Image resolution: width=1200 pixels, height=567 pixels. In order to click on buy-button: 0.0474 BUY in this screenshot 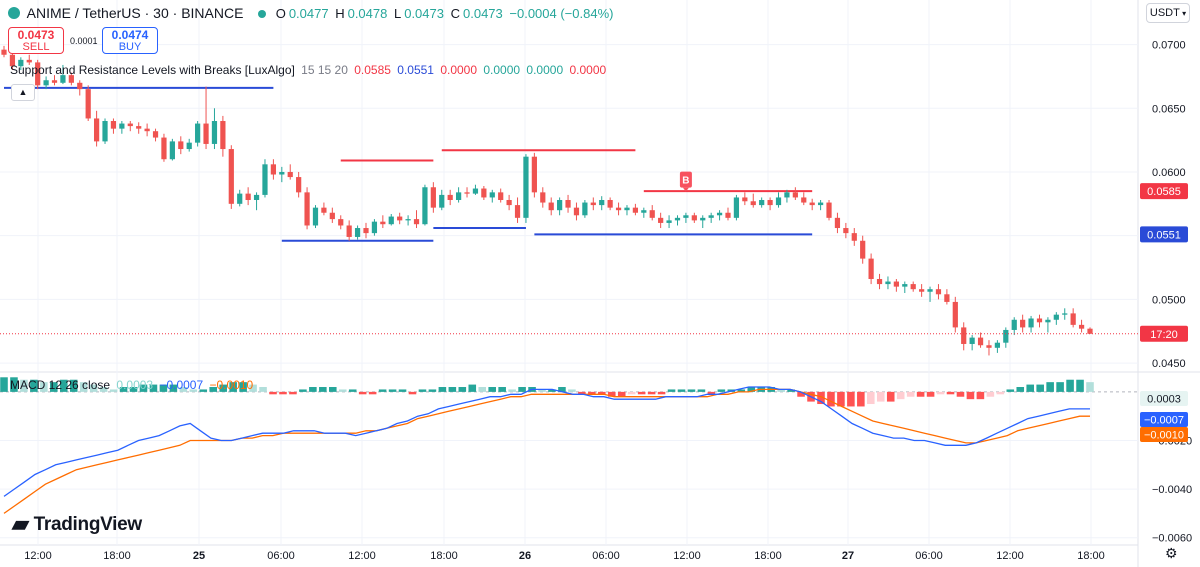, I will do `click(130, 40)`.